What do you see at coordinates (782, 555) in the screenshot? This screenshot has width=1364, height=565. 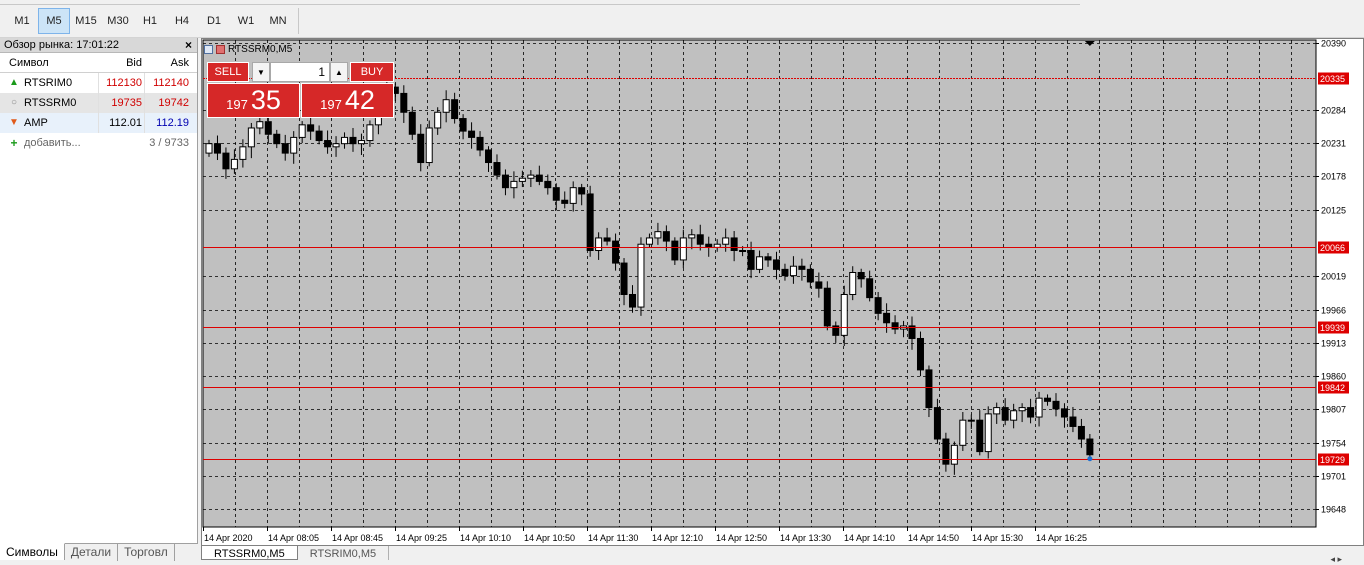 I see `chart-tabs: RTSSRM0,M5 RTSRIM0,M5 ◂ ▸` at bounding box center [782, 555].